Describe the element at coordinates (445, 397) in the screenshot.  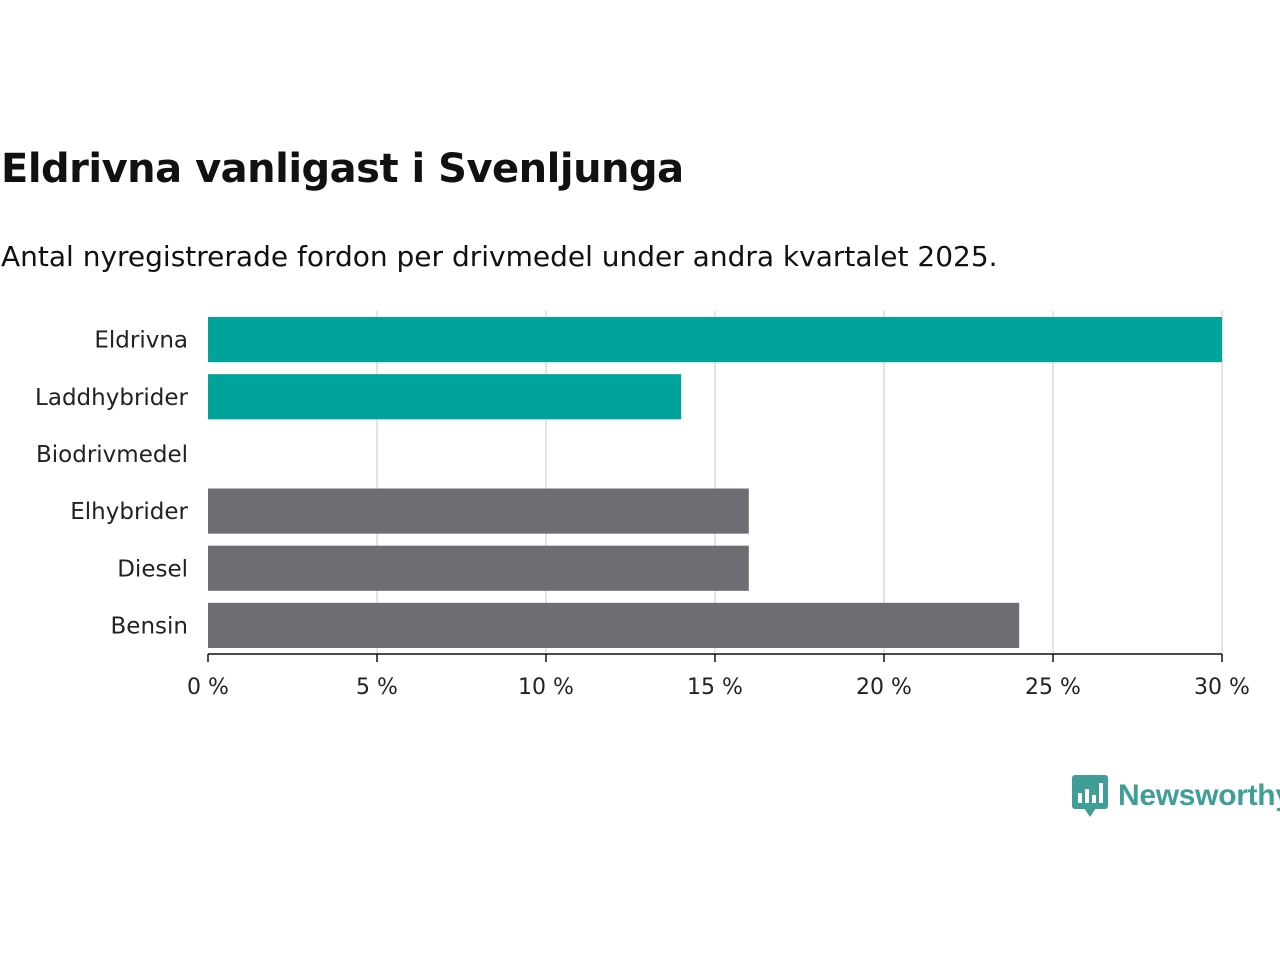
I see `bar-laddhybrider` at that location.